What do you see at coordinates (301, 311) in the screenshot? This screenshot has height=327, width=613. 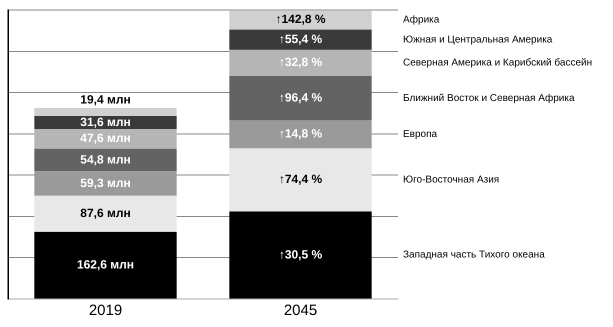 I see `x-tick-label: 2045` at bounding box center [301, 311].